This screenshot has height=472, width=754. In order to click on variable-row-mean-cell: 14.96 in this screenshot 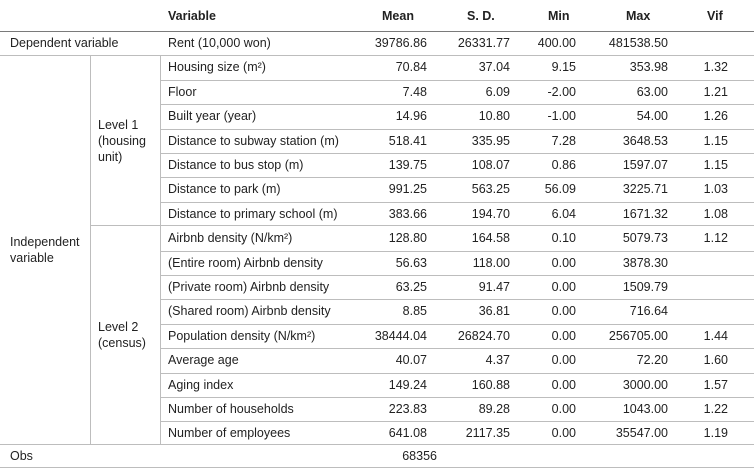, I will do `click(411, 116)`.